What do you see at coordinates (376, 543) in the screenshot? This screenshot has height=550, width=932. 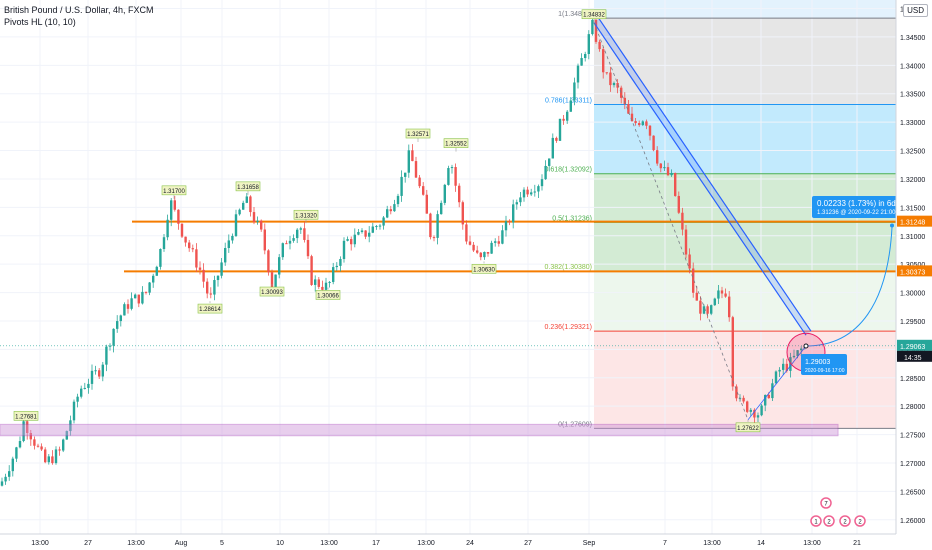 I see `x-tick-7: 17` at bounding box center [376, 543].